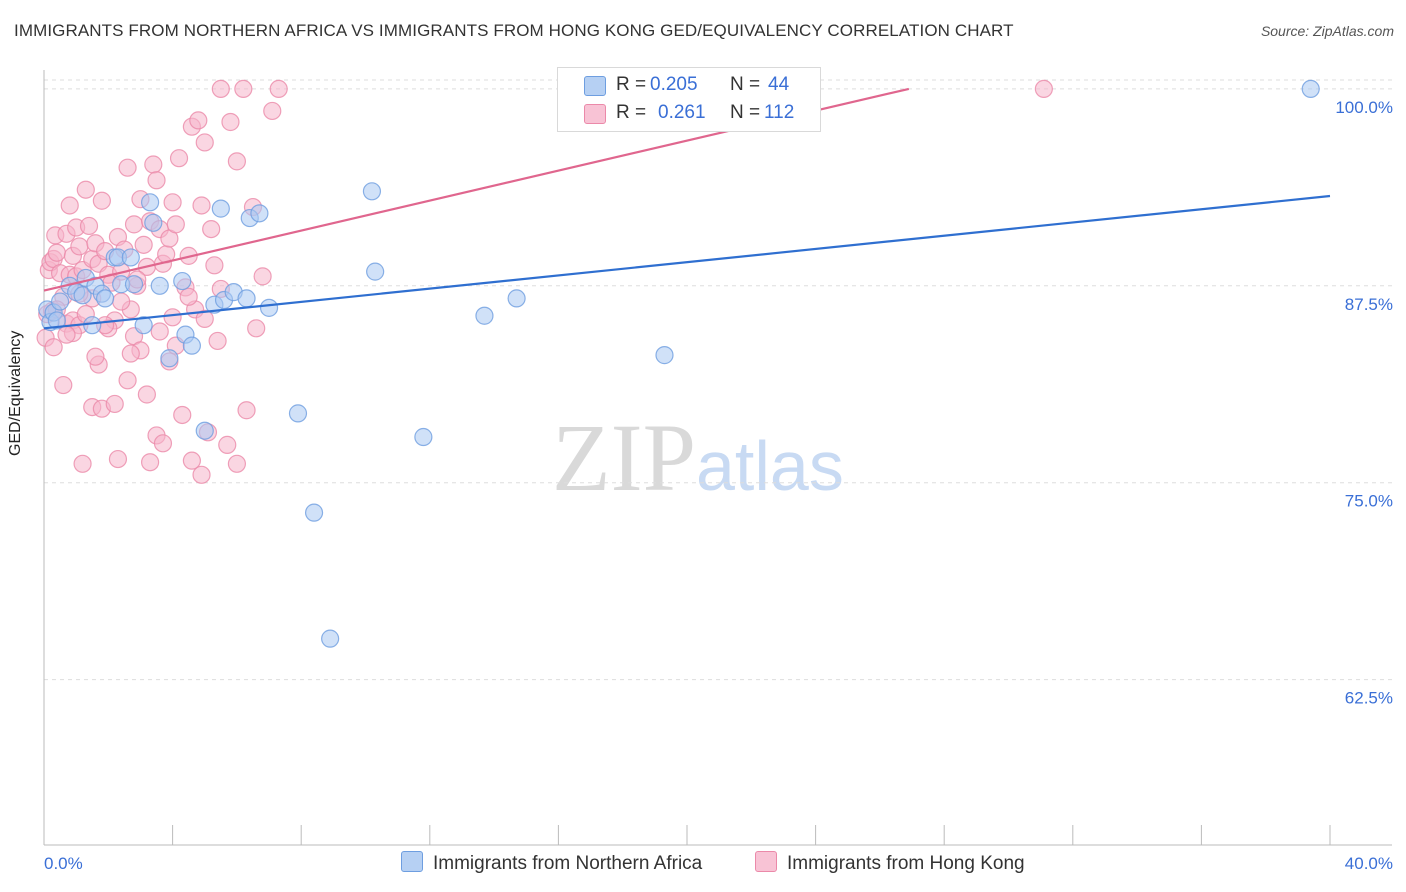 The image size is (1406, 892). Describe the element at coordinates (674, 84) in the screenshot. I see `legend-r-value: 0.205` at that location.